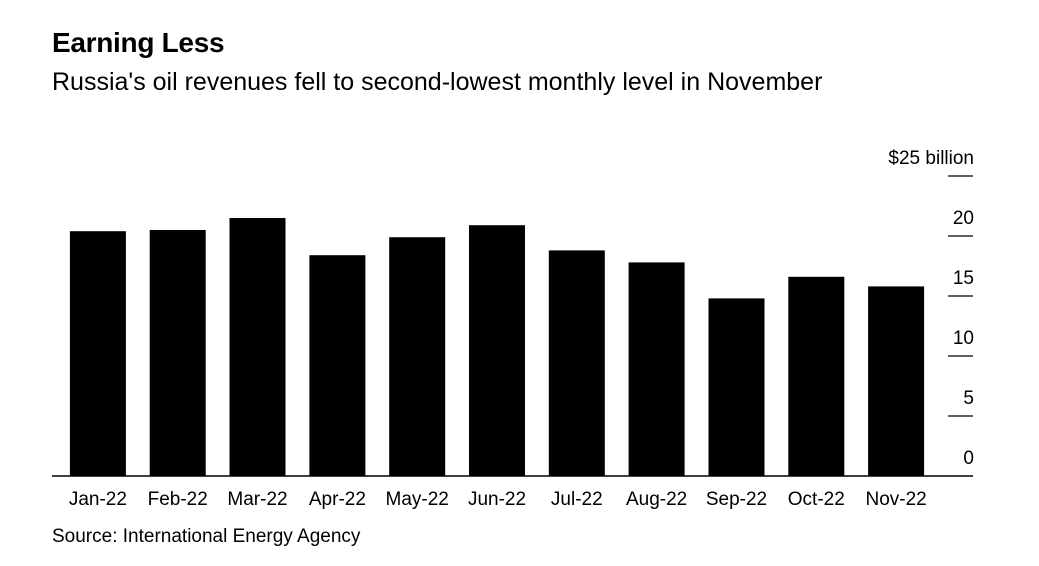 The width and height of the screenshot is (1039, 566). I want to click on x-tick-label: May-22, so click(417, 499).